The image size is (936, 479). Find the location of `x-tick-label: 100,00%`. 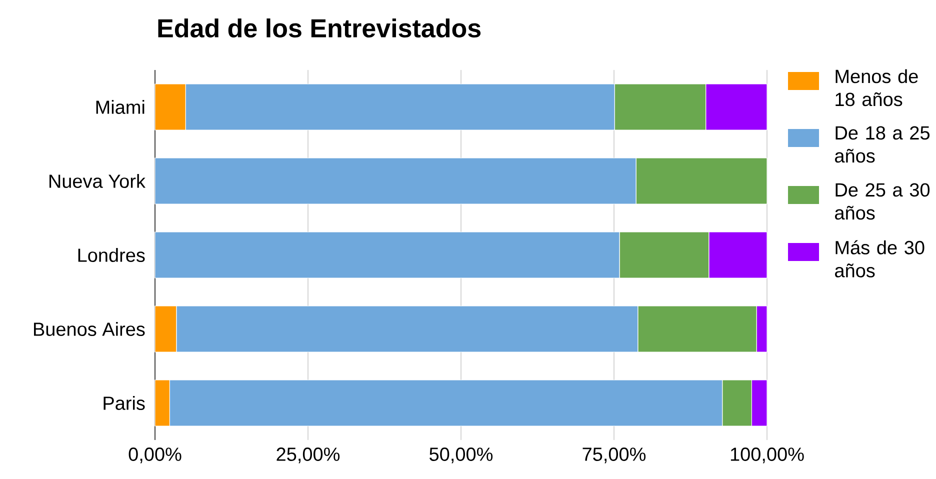

x-tick-label: 100,00% is located at coordinates (767, 456).